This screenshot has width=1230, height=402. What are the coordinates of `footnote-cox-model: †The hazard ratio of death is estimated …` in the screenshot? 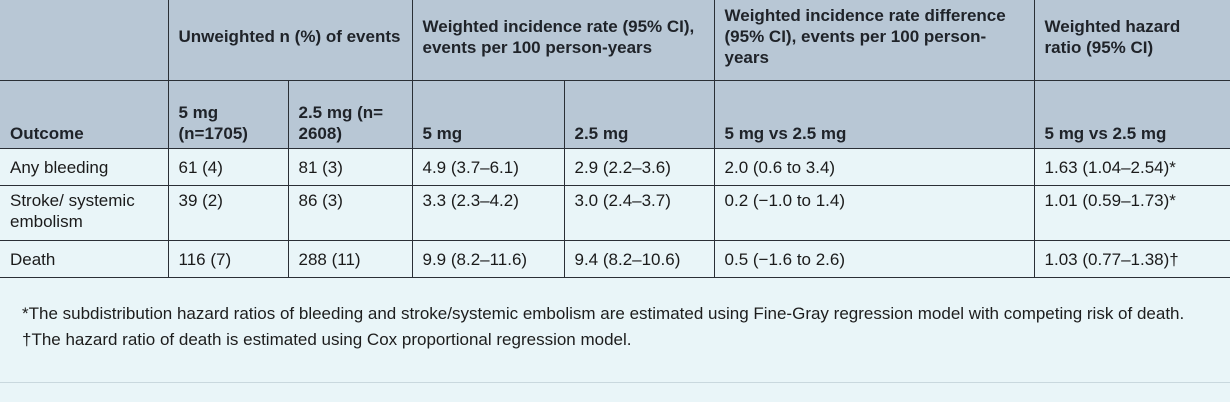 It's located at (327, 339).